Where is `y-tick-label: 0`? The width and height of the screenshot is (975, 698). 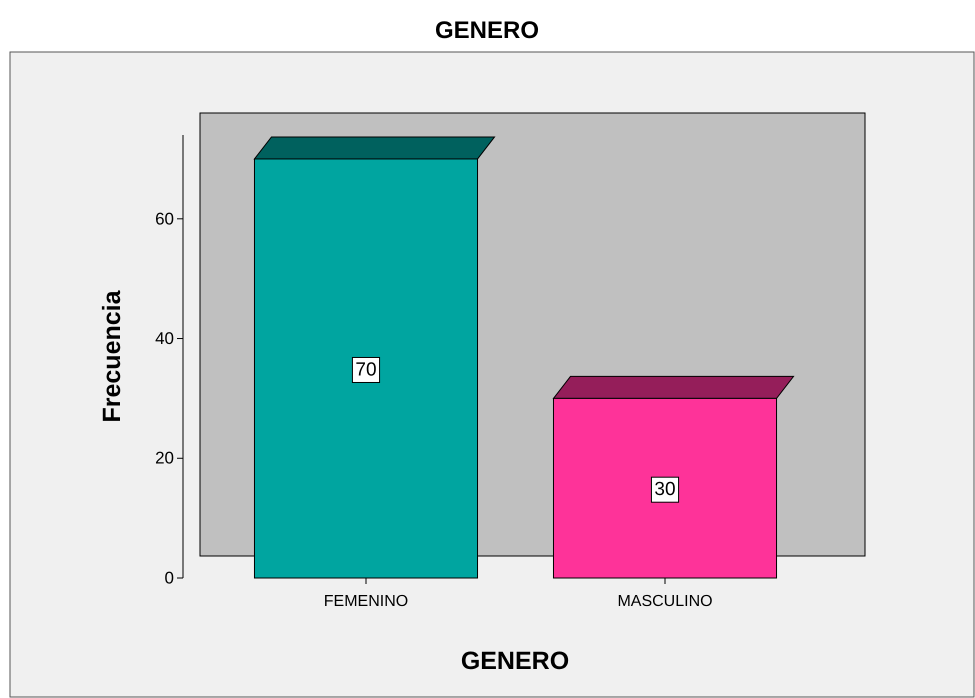
y-tick-label: 0 is located at coordinates (169, 578).